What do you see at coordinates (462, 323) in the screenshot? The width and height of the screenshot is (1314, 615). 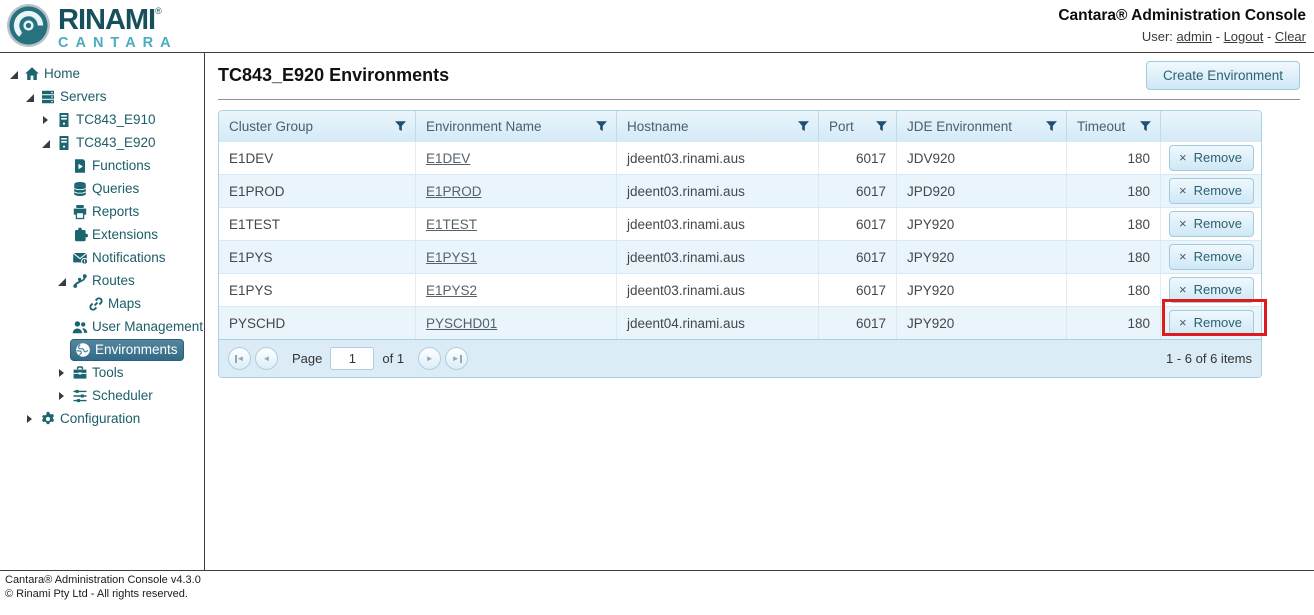 I see `environment-link: PYSCHD01` at bounding box center [462, 323].